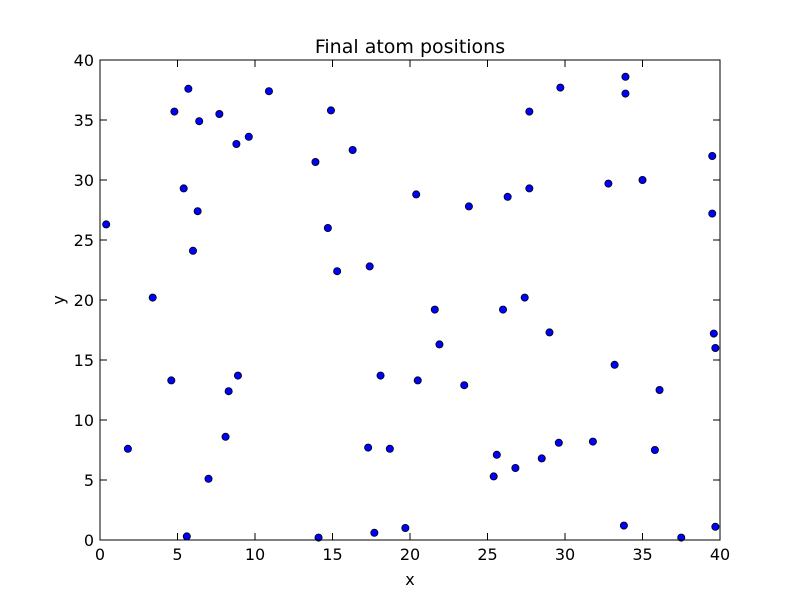 This screenshot has width=800, height=600. I want to click on y-tick-label: 35, so click(84, 120).